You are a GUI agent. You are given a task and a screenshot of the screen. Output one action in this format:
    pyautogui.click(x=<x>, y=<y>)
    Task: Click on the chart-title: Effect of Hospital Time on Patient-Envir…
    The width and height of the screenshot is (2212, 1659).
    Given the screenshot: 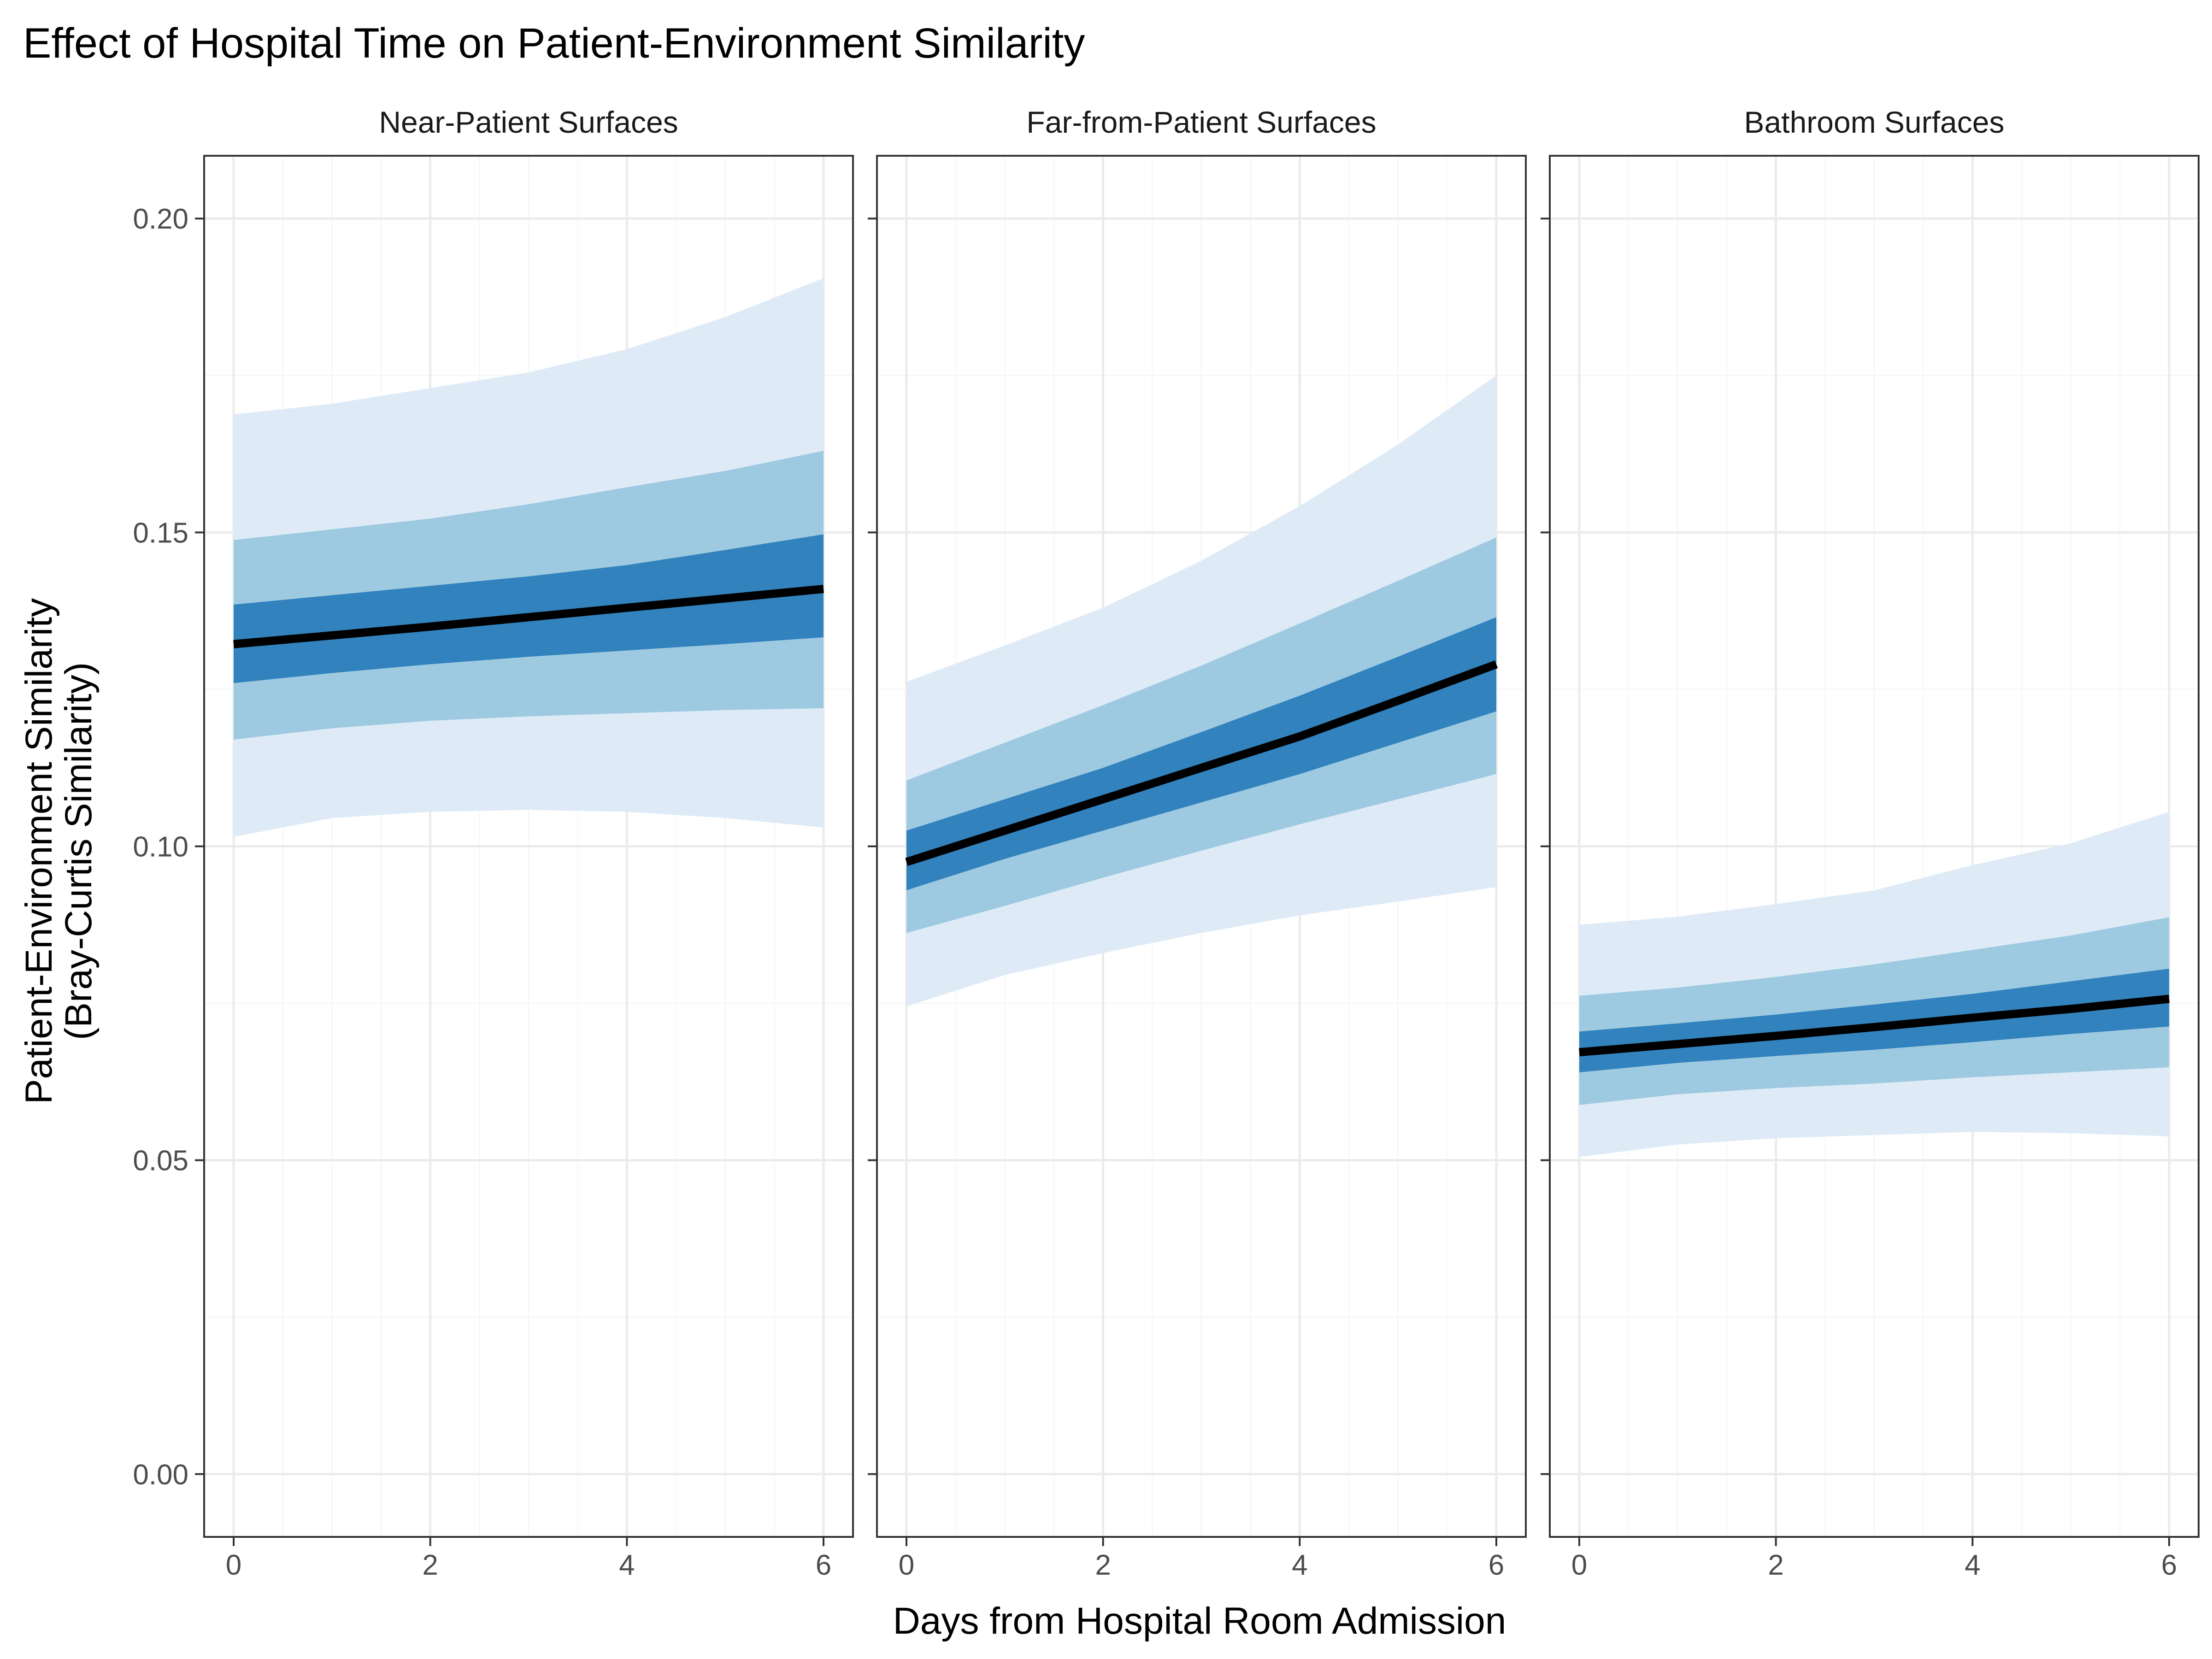 What is the action you would take?
    pyautogui.click(x=554, y=43)
    